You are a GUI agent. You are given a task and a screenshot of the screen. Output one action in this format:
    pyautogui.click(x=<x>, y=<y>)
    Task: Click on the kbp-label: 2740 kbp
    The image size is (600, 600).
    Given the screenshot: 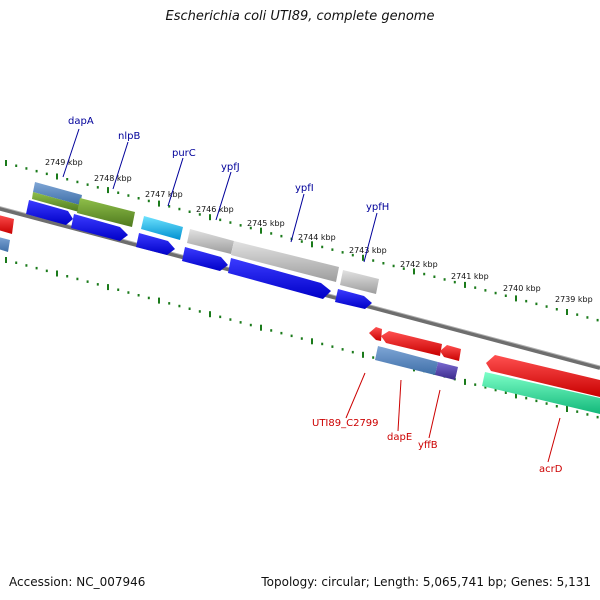 What is the action you would take?
    pyautogui.click(x=522, y=288)
    